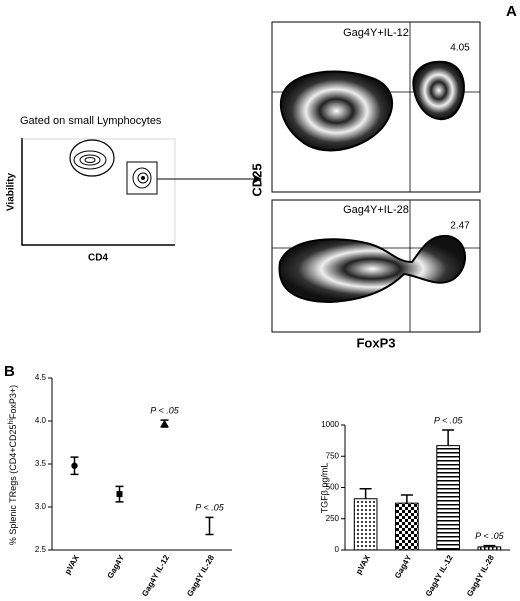  I want to click on x-axis-label: FoxP3, so click(375, 342).